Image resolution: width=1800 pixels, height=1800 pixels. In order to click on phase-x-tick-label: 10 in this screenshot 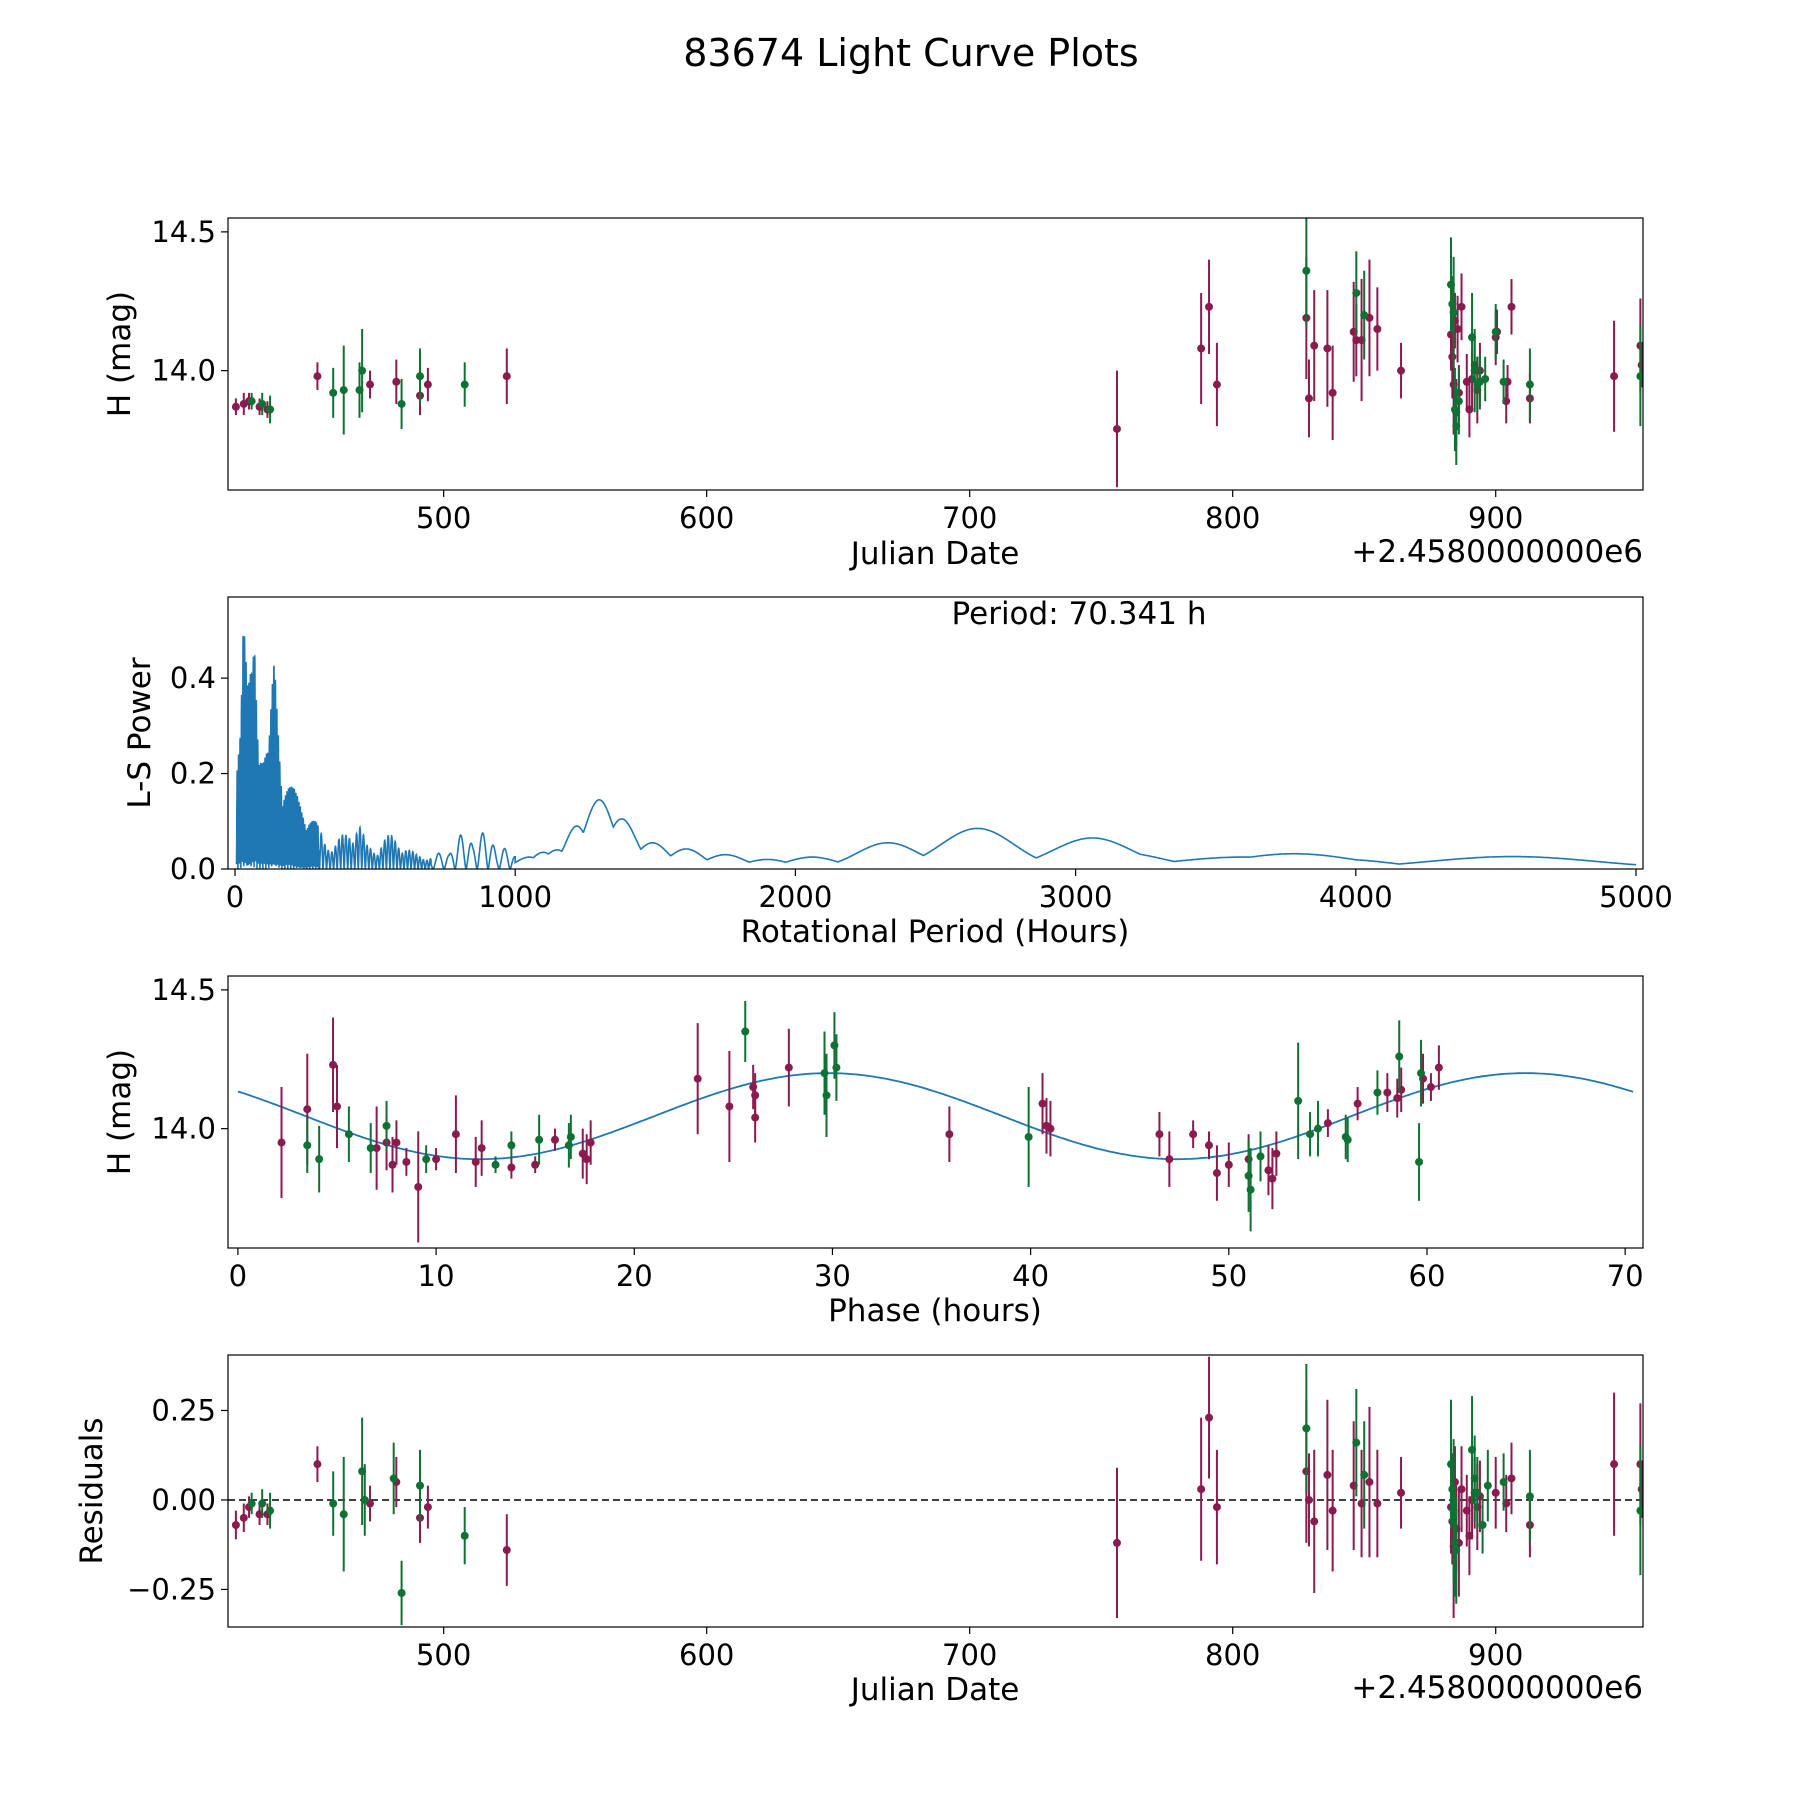, I will do `click(436, 1276)`.